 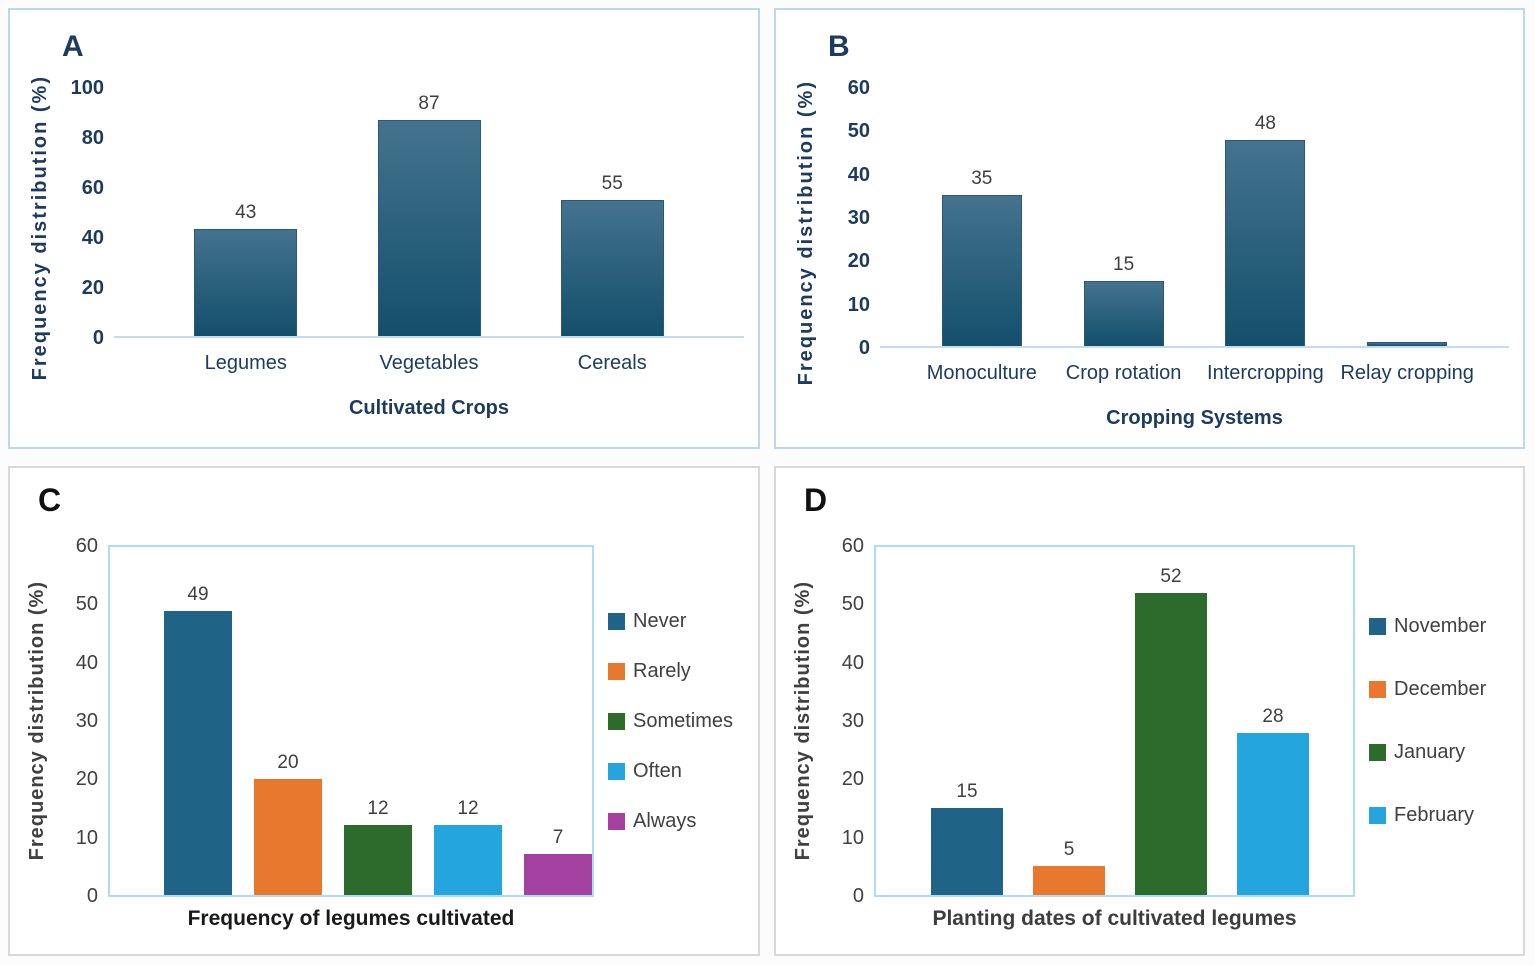 I want to click on y-axis-title-wrap: Frequency distribution (%), so click(x=803, y=721).